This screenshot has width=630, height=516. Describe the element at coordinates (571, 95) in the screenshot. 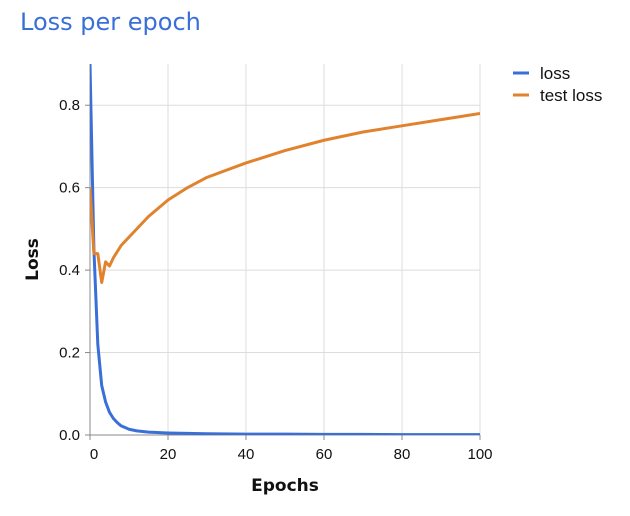

I see `legend-label-test-loss: test loss` at that location.